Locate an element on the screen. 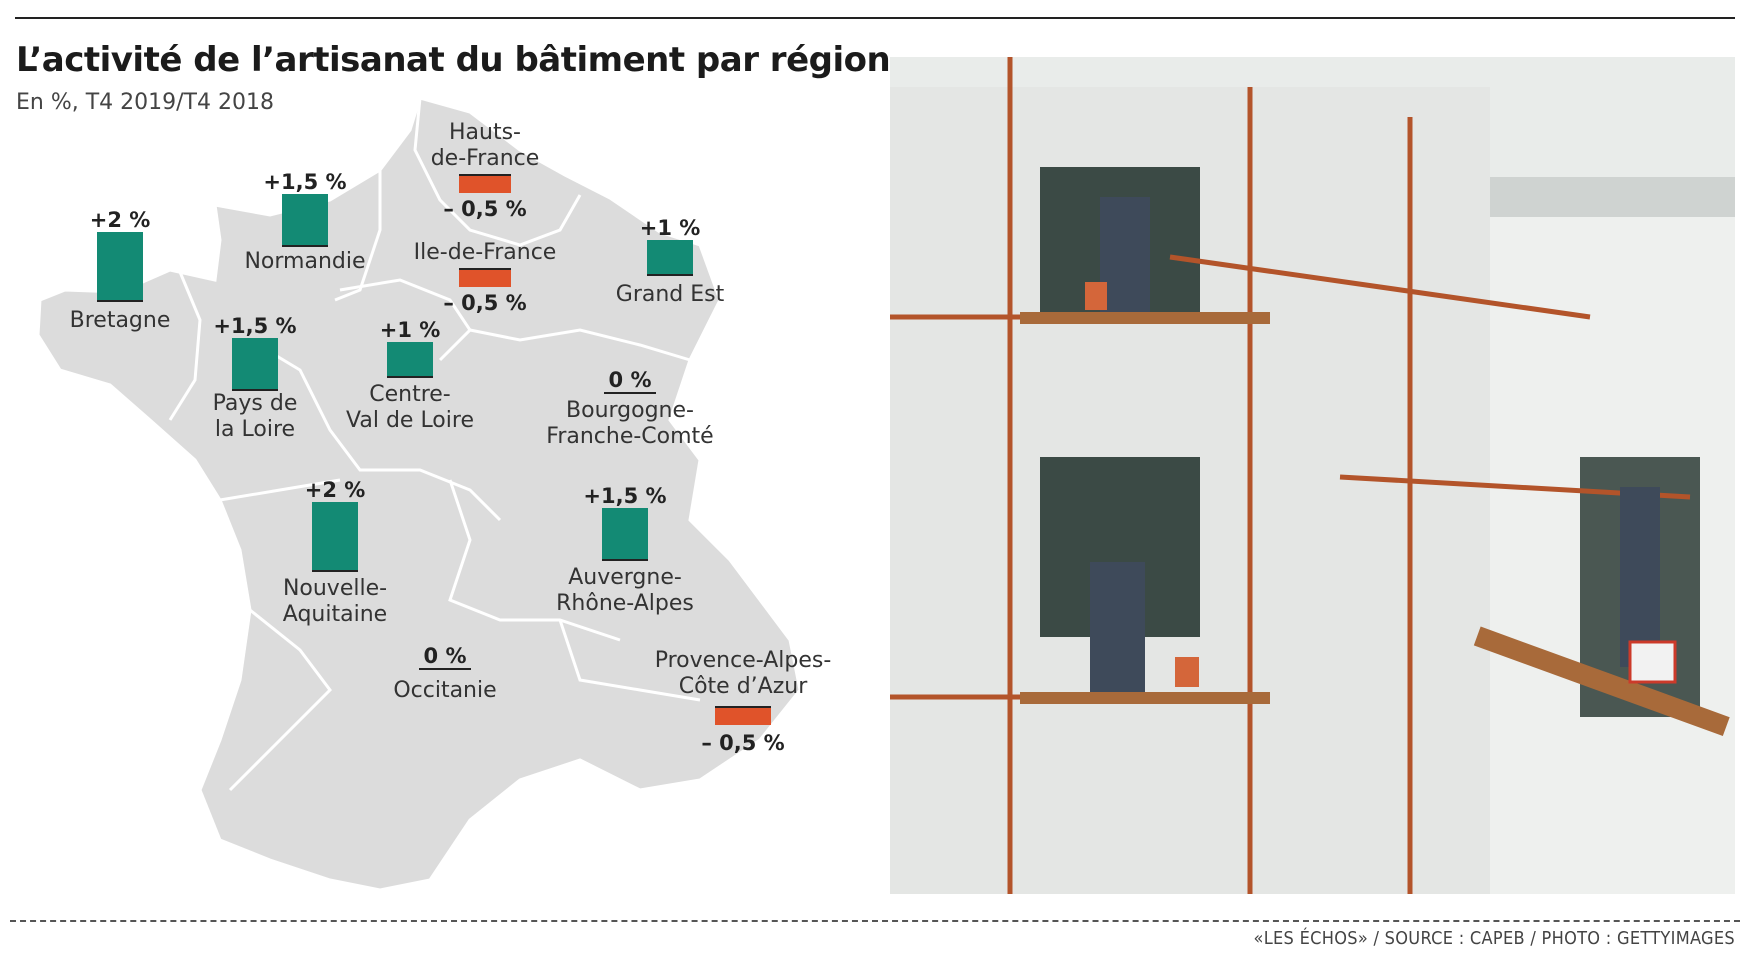 This screenshot has height=962, width=1750. region-name: Hauts- de-France is located at coordinates (485, 145).